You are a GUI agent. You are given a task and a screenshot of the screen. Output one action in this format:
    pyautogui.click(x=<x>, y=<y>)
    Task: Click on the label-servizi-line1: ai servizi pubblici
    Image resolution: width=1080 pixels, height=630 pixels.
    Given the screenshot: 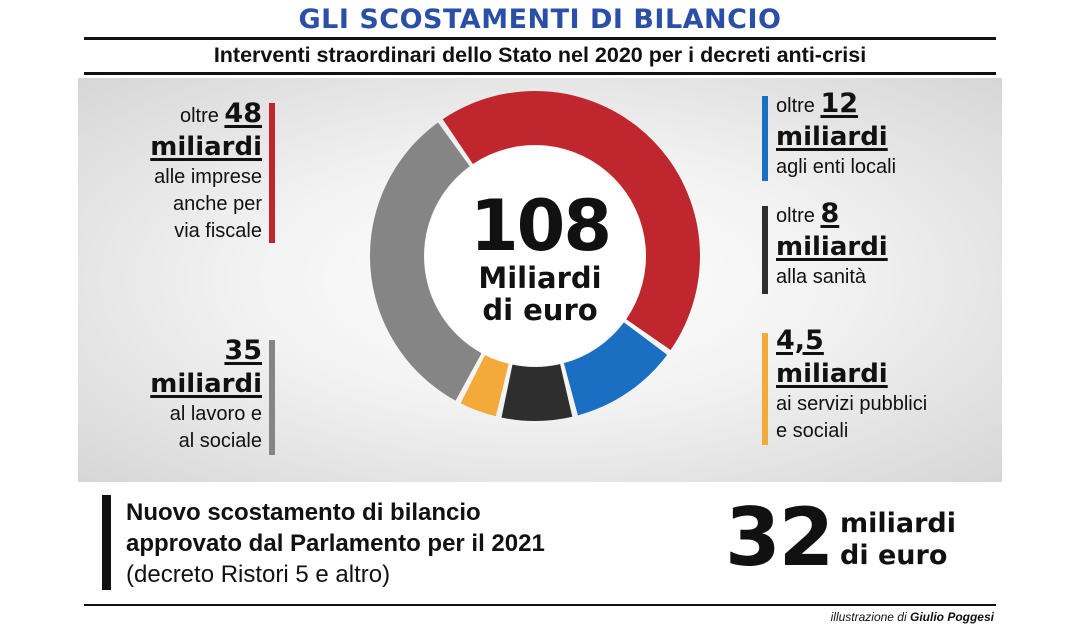 What is the action you would take?
    pyautogui.click(x=852, y=404)
    